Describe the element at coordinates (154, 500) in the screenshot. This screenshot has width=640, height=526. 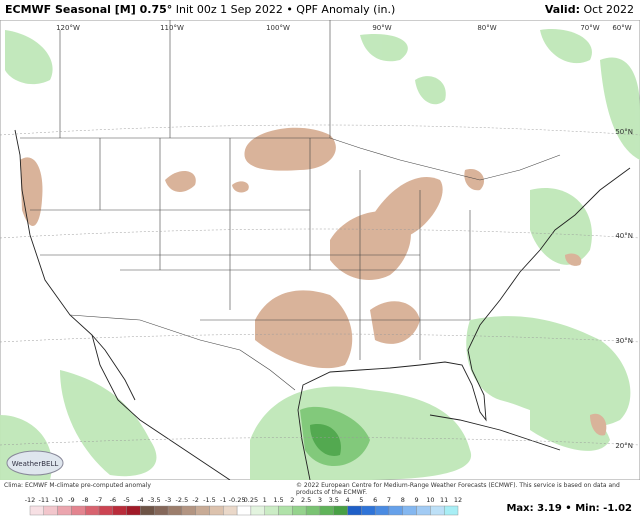
I see `colorbar-label: -3.5` at that location.